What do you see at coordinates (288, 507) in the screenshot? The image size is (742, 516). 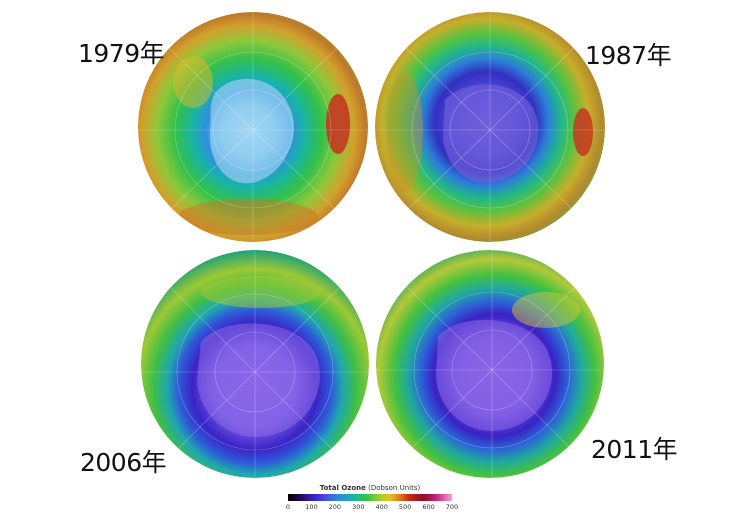 I see `legend-tick-0: 0` at bounding box center [288, 507].